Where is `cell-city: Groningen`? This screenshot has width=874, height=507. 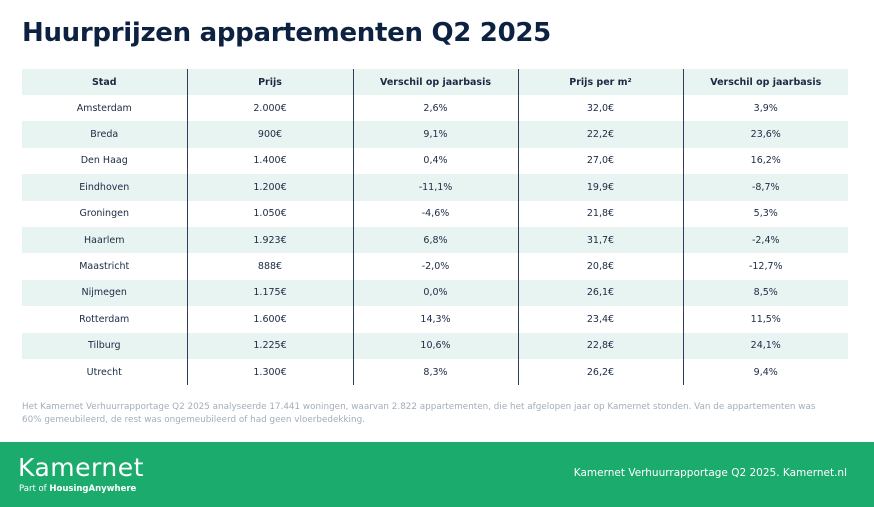
cell-city: Groningen is located at coordinates (104, 214).